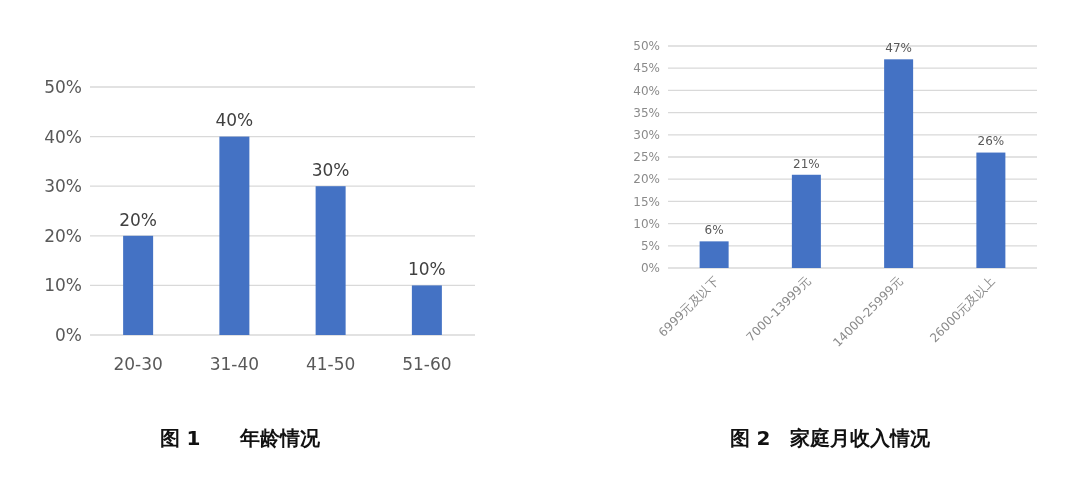 The width and height of the screenshot is (1080, 479). What do you see at coordinates (806, 163) in the screenshot?
I see `data-label: 21%` at bounding box center [806, 163].